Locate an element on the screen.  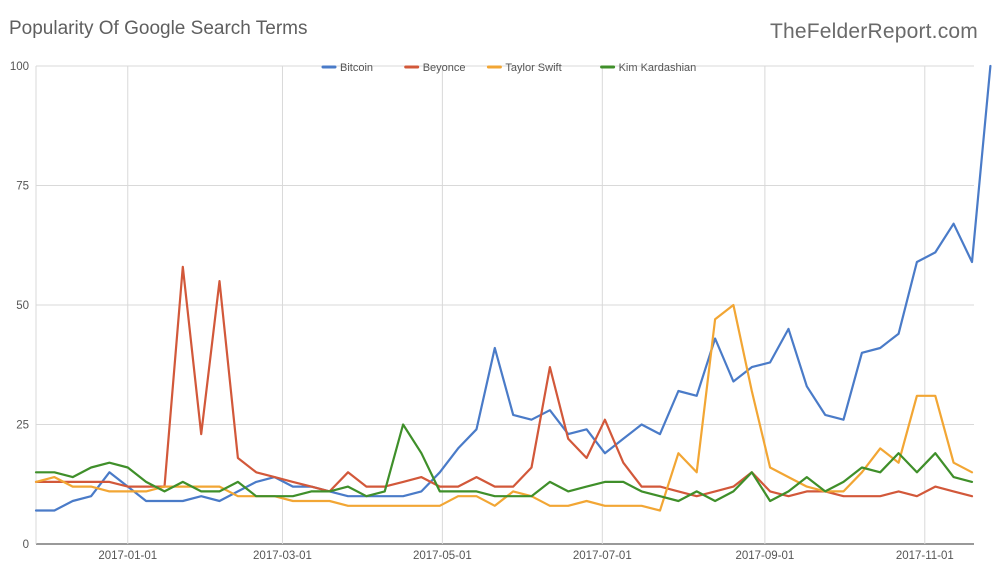
legend-label-kim-kardashian: Kim Kardashian is located at coordinates (658, 68).